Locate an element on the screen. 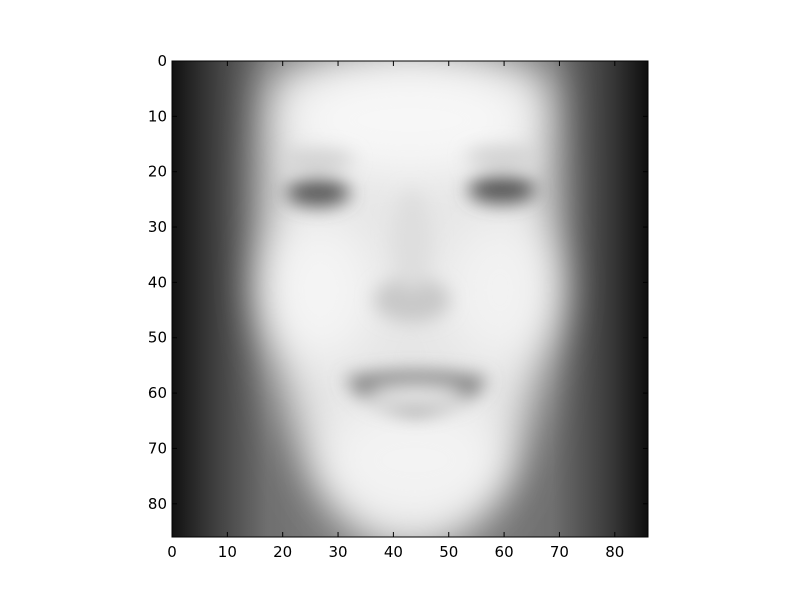 This screenshot has width=800, height=595. right-brow is located at coordinates (502, 157).